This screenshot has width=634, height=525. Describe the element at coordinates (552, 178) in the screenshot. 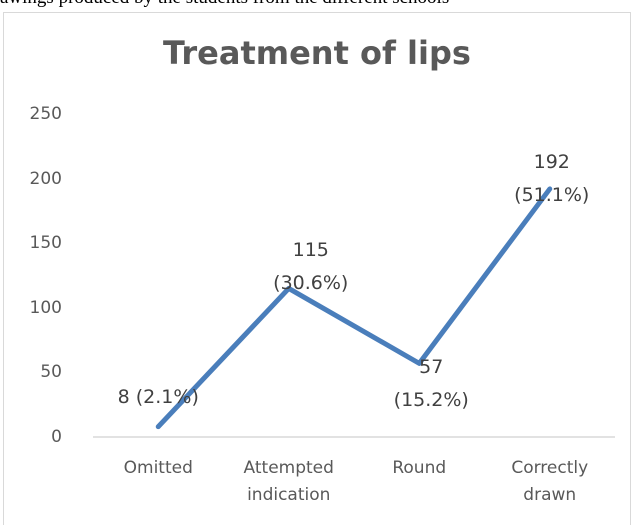

I see `data-label: 192 (51.1%)` at that location.